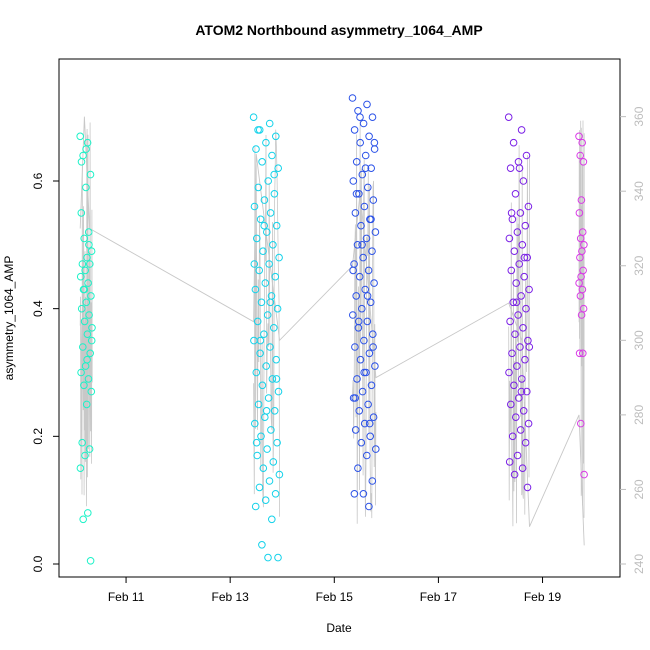 The image size is (650, 650). Describe the element at coordinates (45, 372) in the screenshot. I see `y-axis-left: 0.0 0.2 0.4 0.6` at that location.